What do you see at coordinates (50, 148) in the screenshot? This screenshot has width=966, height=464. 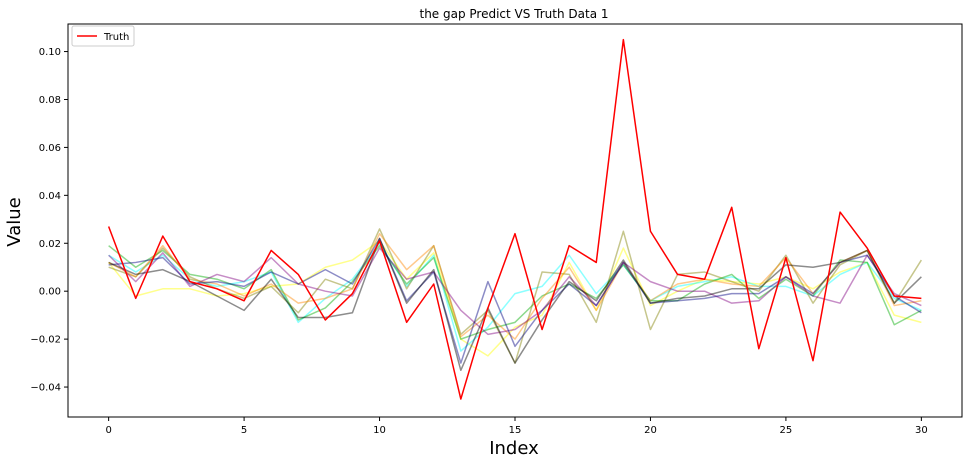 I see `y-tick-label: 0.06` at bounding box center [50, 148].